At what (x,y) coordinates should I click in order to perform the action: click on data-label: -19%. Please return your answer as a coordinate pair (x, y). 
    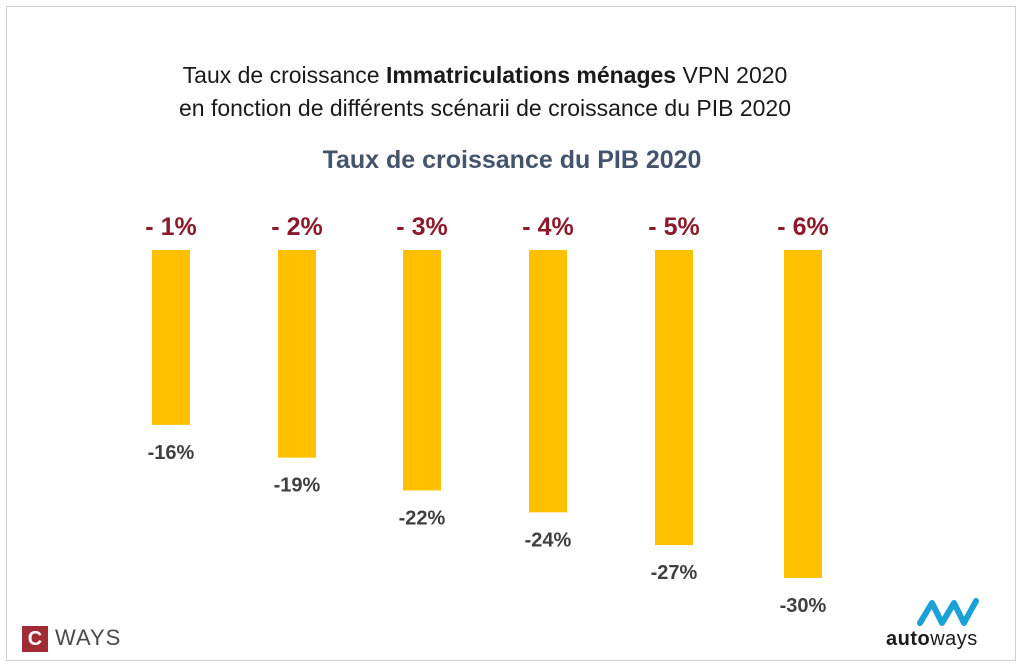
    Looking at the image, I should click on (297, 486).